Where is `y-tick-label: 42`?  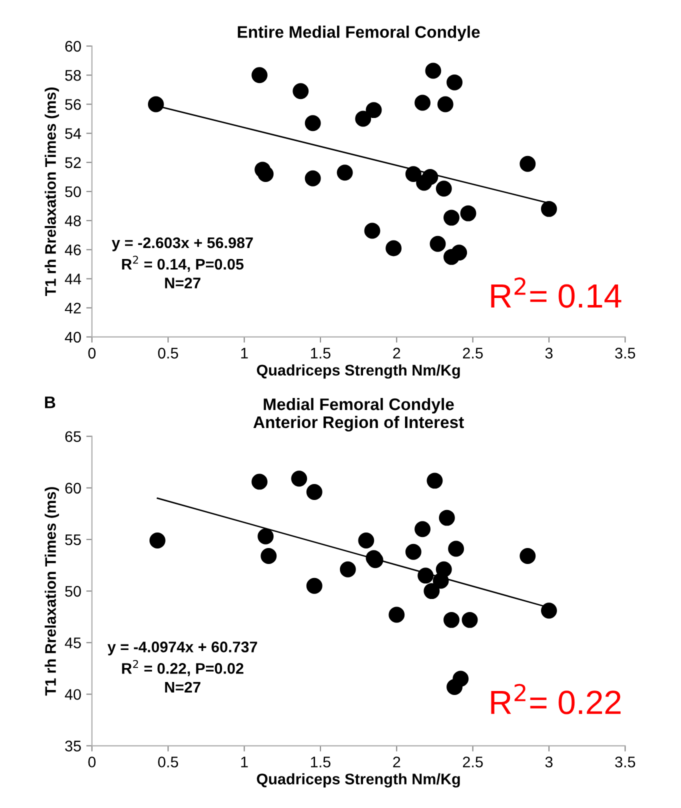
y-tick-label: 42 is located at coordinates (72, 308).